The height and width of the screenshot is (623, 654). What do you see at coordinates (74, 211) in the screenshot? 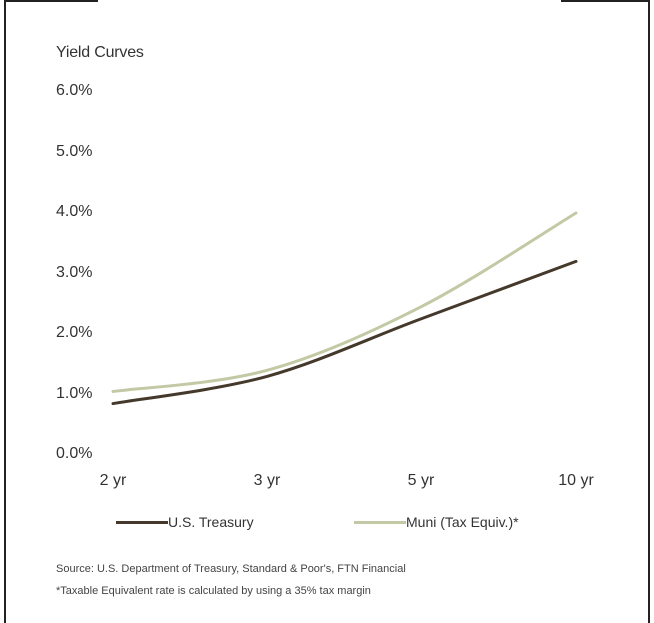
I see `y-tick-label: 4.0%` at bounding box center [74, 211].